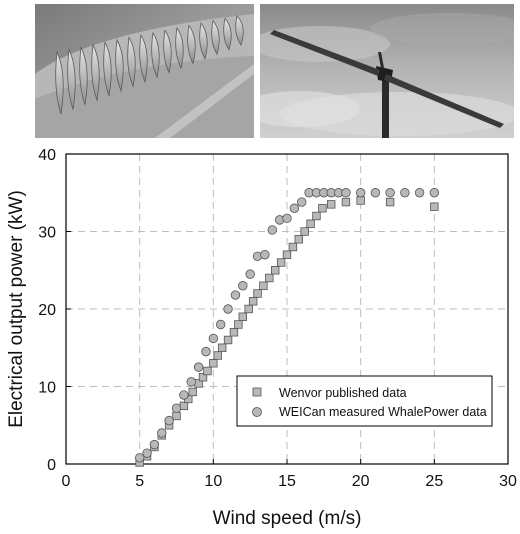  I want to click on wind-turbine-photo, so click(387, 71).